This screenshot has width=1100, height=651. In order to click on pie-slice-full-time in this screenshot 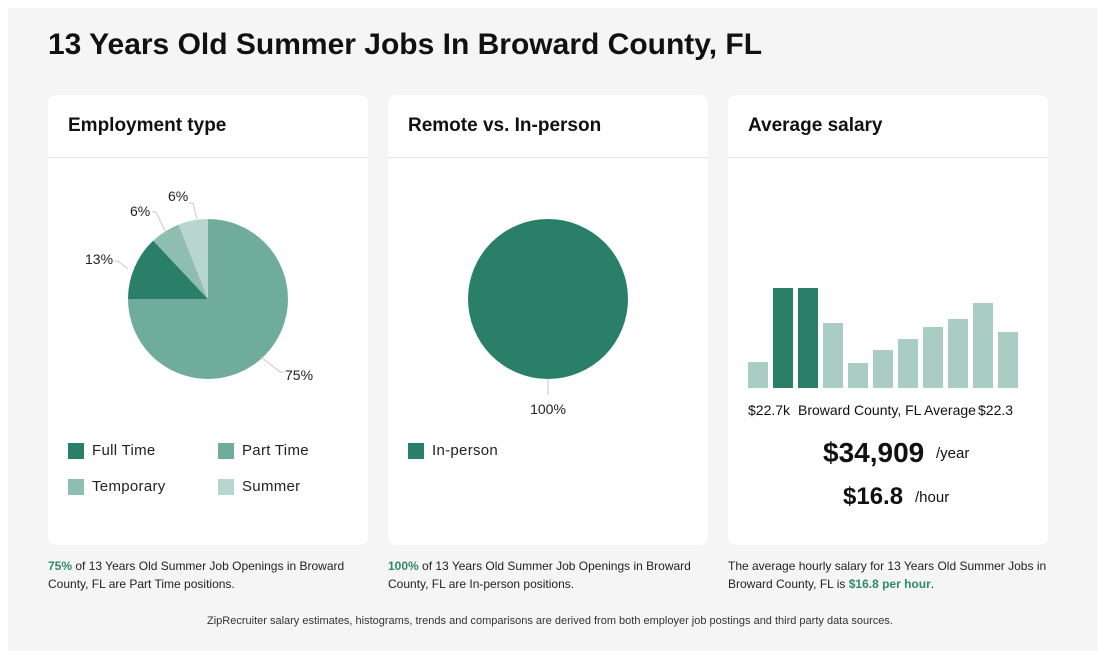, I will do `click(168, 269)`.